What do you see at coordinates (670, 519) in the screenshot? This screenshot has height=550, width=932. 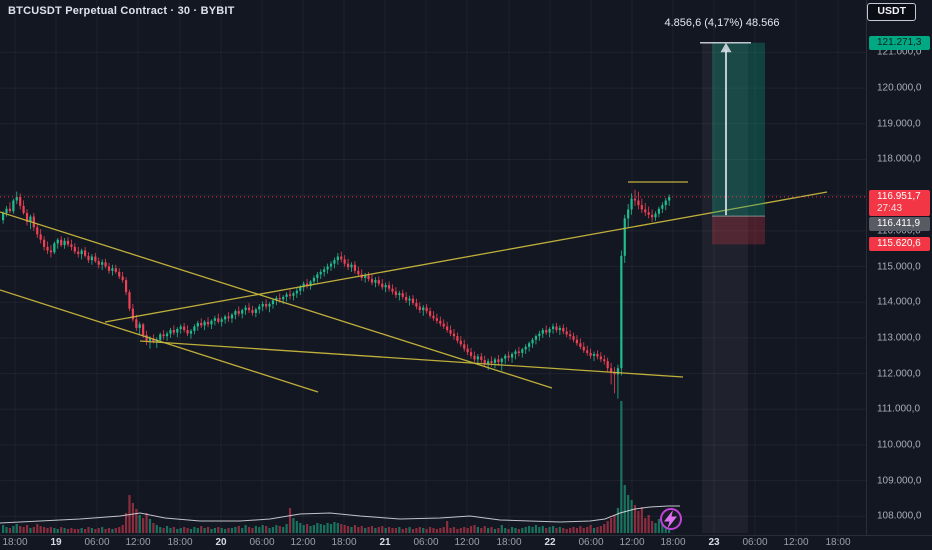 I see `lightning-bolt-glyph` at bounding box center [670, 519].